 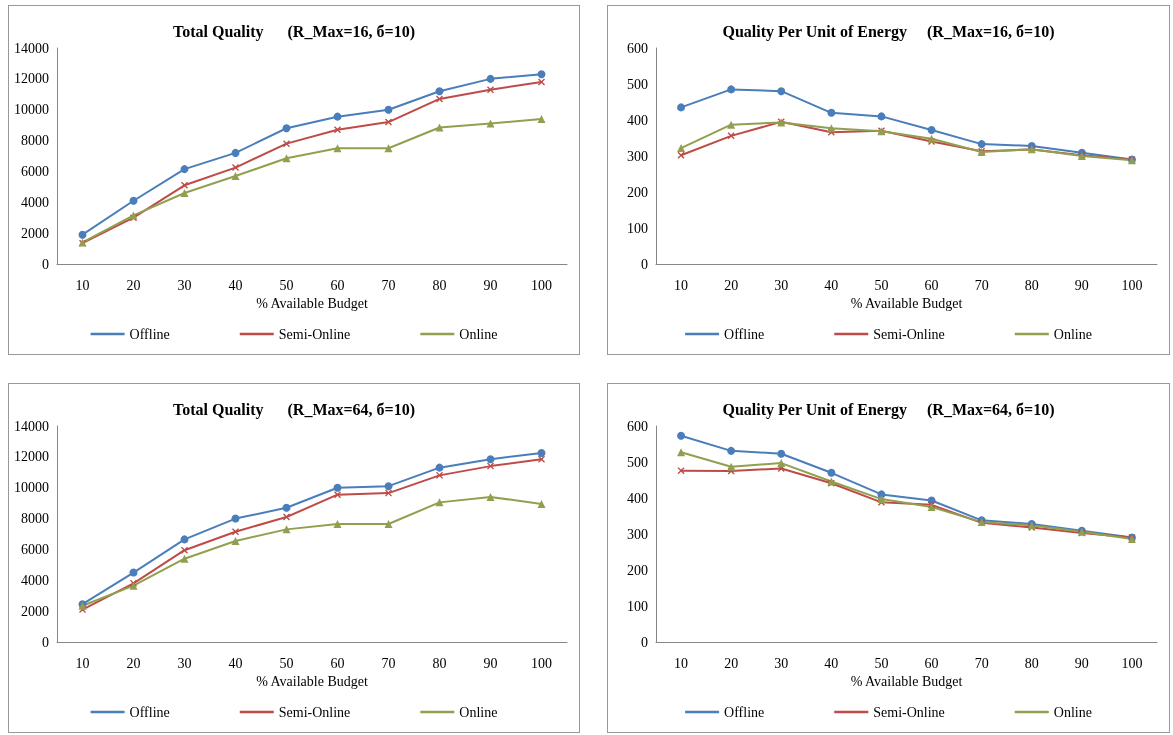 I want to click on chart-title: Total Quality (R_Max=16, б=10), so click(x=294, y=31).